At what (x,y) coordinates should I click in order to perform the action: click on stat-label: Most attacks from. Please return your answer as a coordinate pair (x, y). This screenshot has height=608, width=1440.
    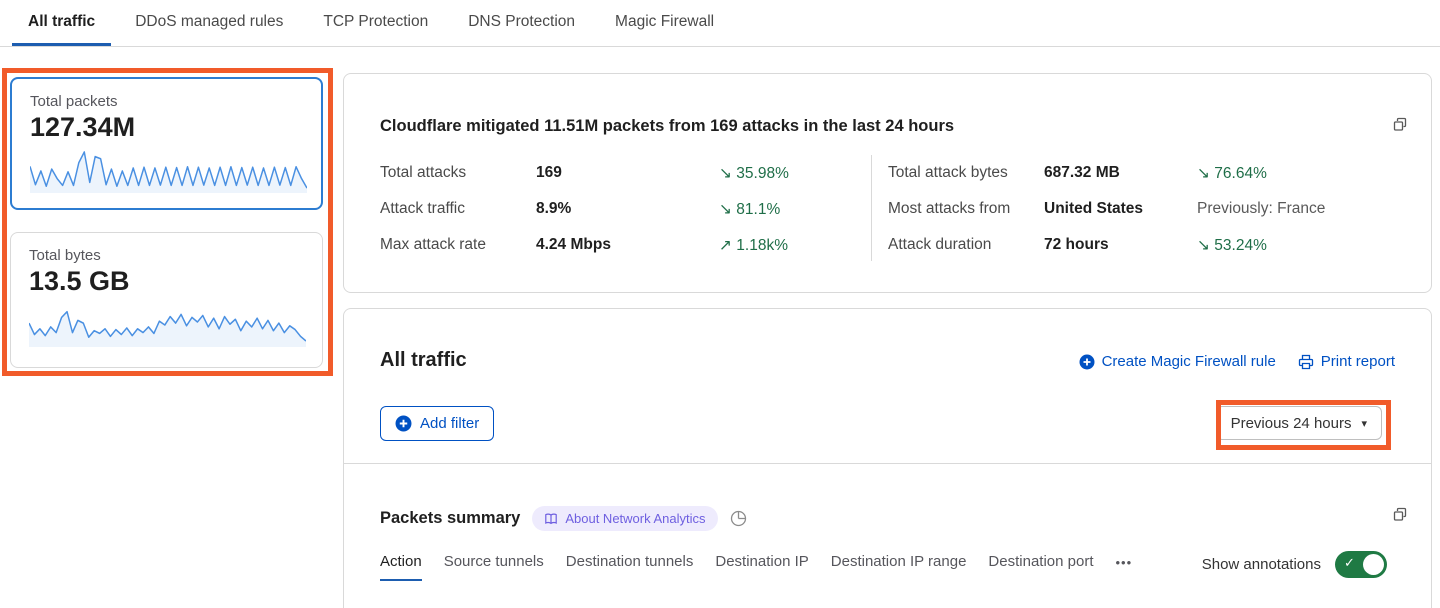
    Looking at the image, I should click on (949, 208).